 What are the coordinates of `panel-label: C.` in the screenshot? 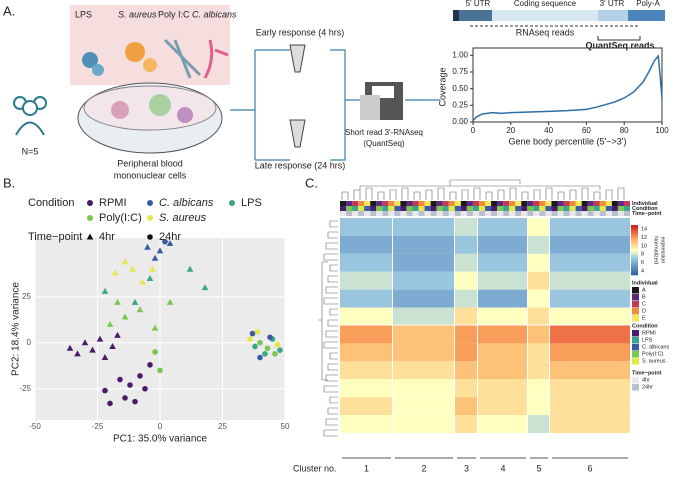 It's located at (311, 182).